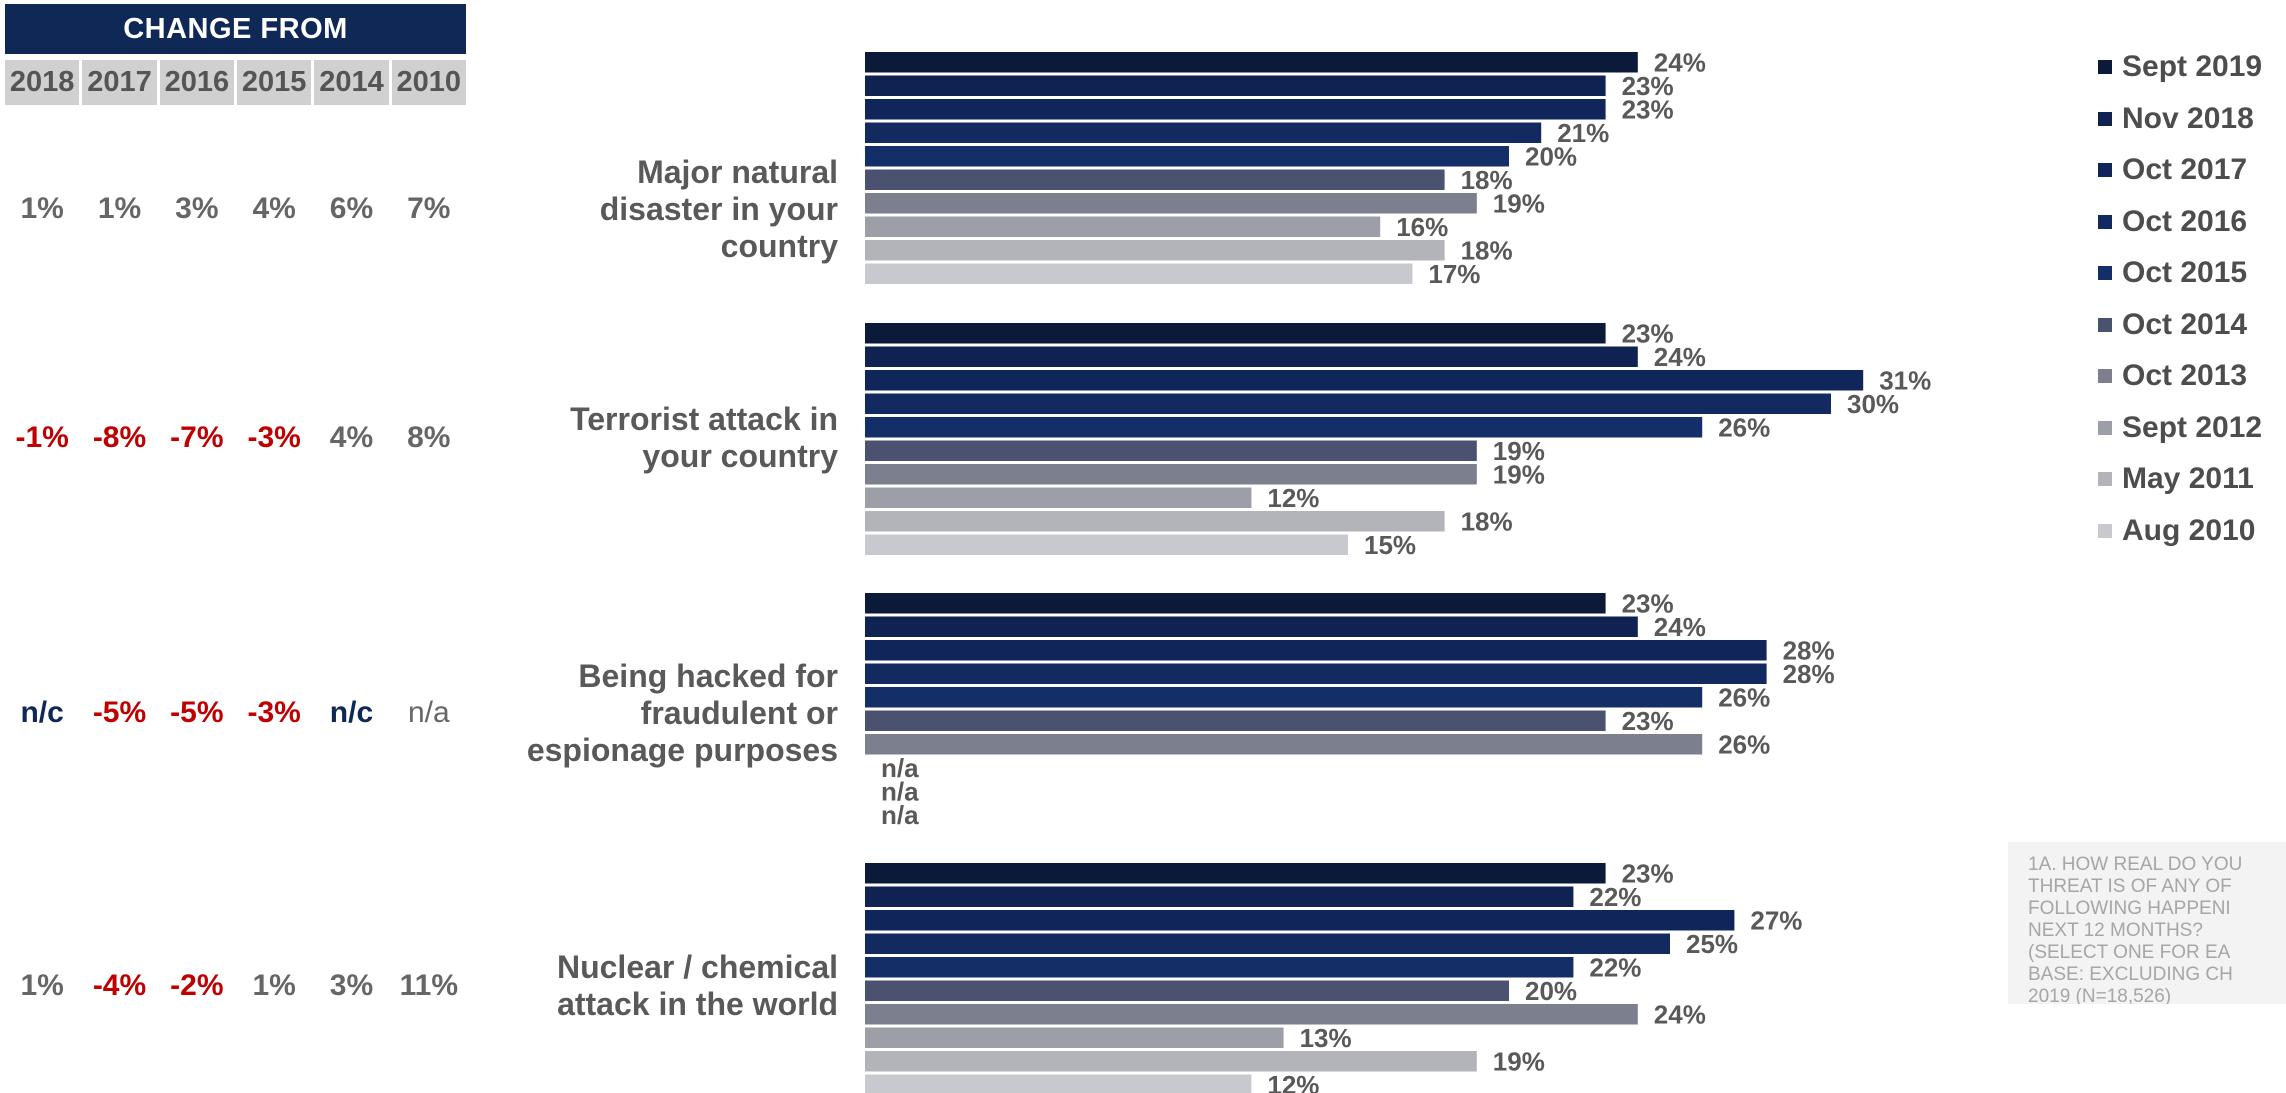  What do you see at coordinates (2115, 930) in the screenshot?
I see `footnote-line: NEXT 12 MONTHS?` at bounding box center [2115, 930].